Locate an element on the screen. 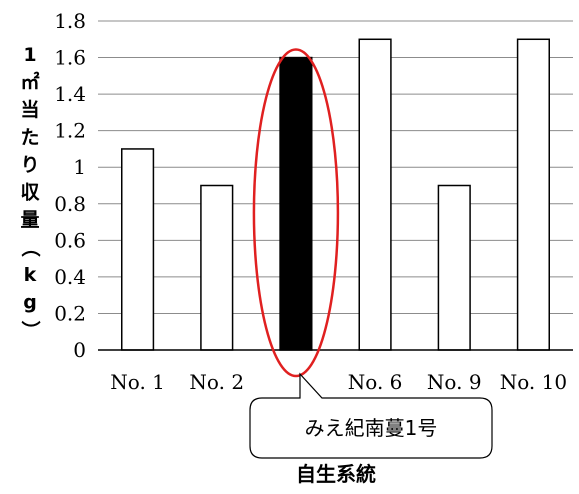 This screenshot has height=494, width=579. x-axis-title: 自生系統 is located at coordinates (336, 474).